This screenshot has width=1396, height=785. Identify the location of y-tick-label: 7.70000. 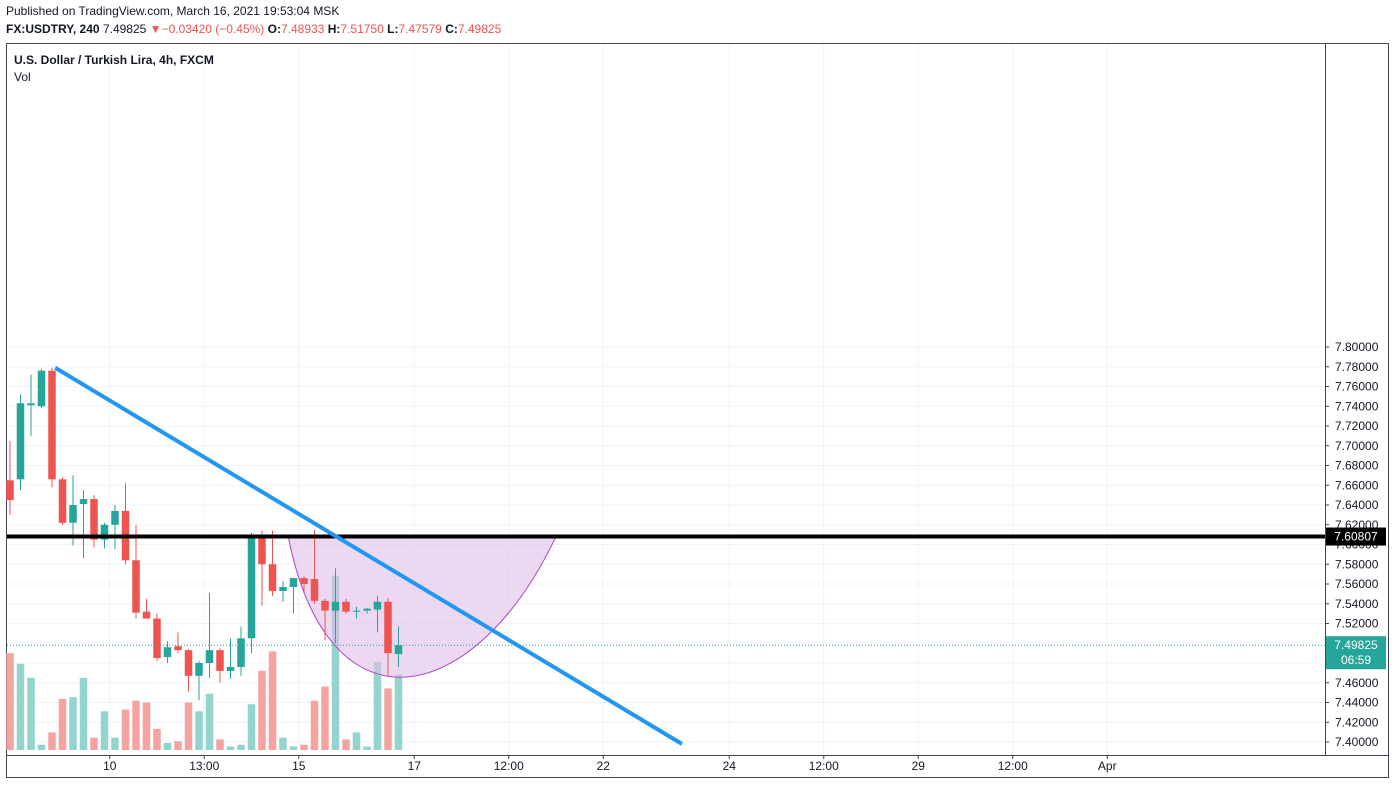
(1357, 446).